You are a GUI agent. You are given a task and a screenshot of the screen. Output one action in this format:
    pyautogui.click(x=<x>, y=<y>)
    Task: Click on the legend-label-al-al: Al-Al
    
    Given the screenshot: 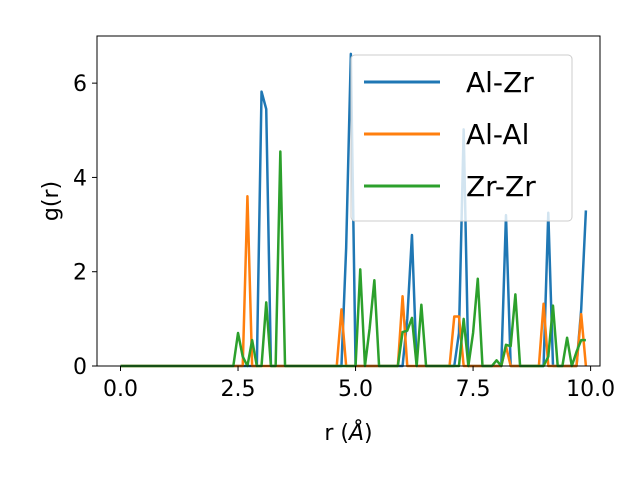 What is the action you would take?
    pyautogui.click(x=497, y=134)
    